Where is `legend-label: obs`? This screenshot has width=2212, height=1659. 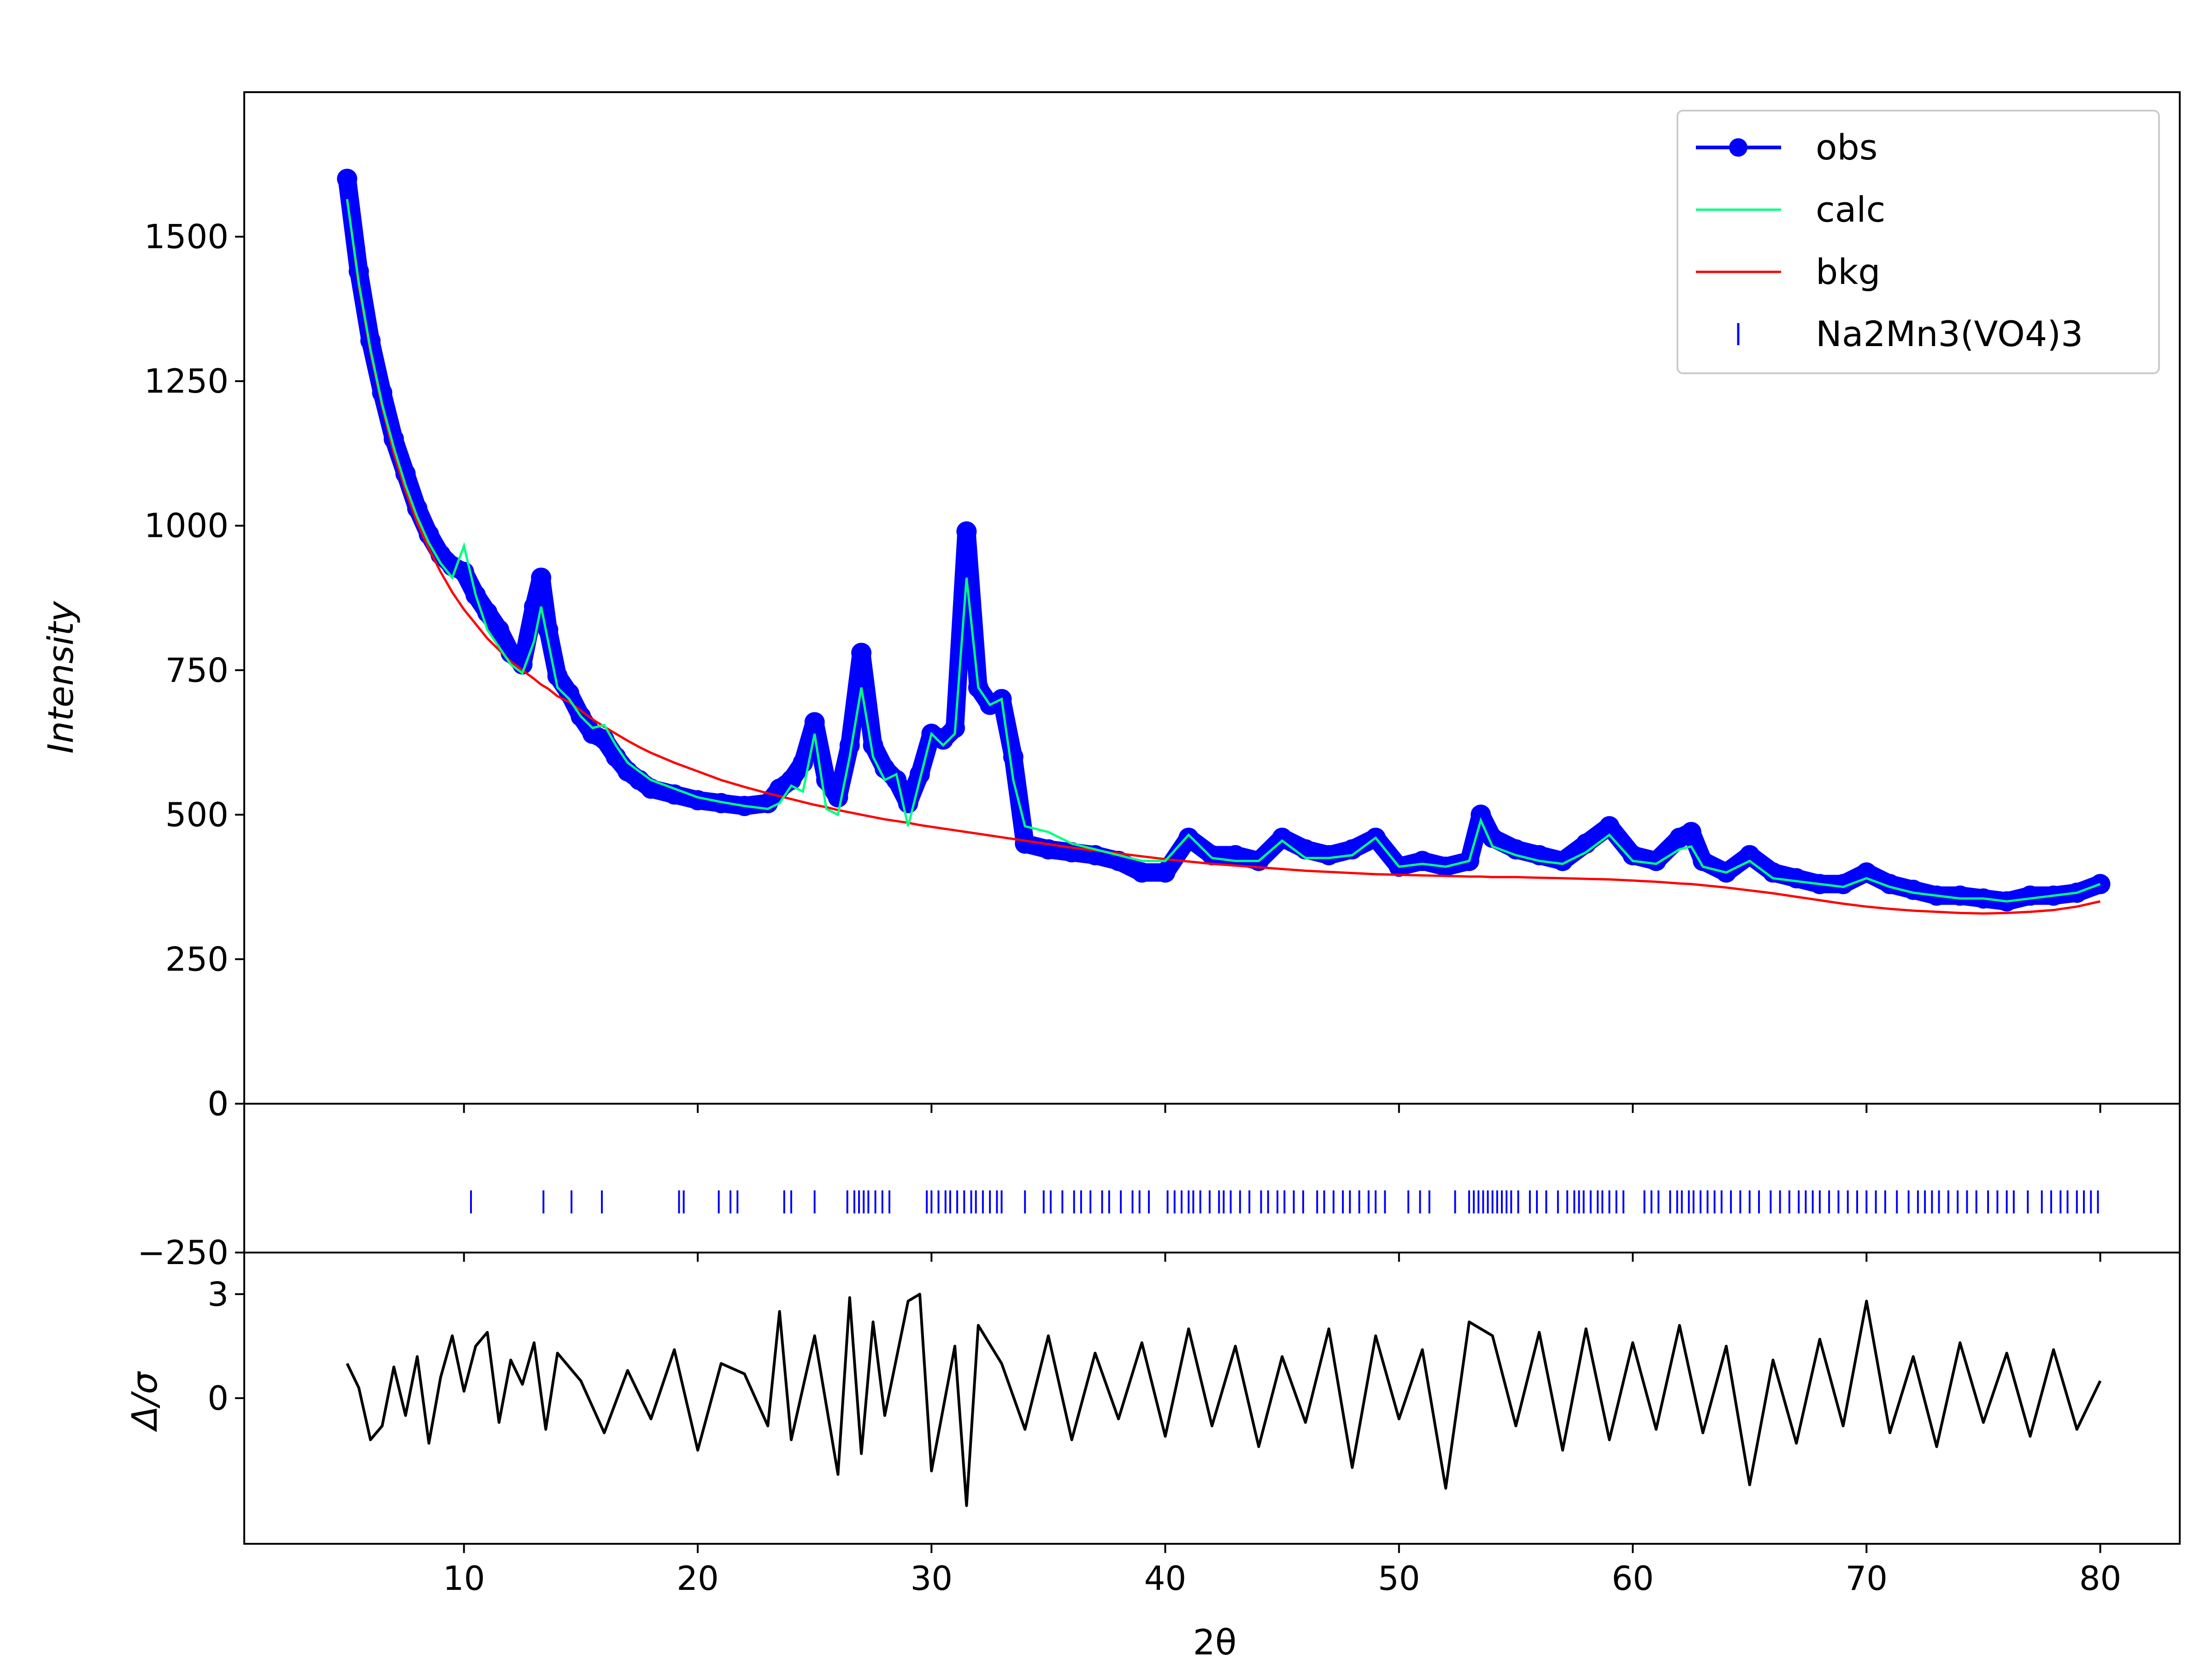
legend-label: obs is located at coordinates (1846, 147).